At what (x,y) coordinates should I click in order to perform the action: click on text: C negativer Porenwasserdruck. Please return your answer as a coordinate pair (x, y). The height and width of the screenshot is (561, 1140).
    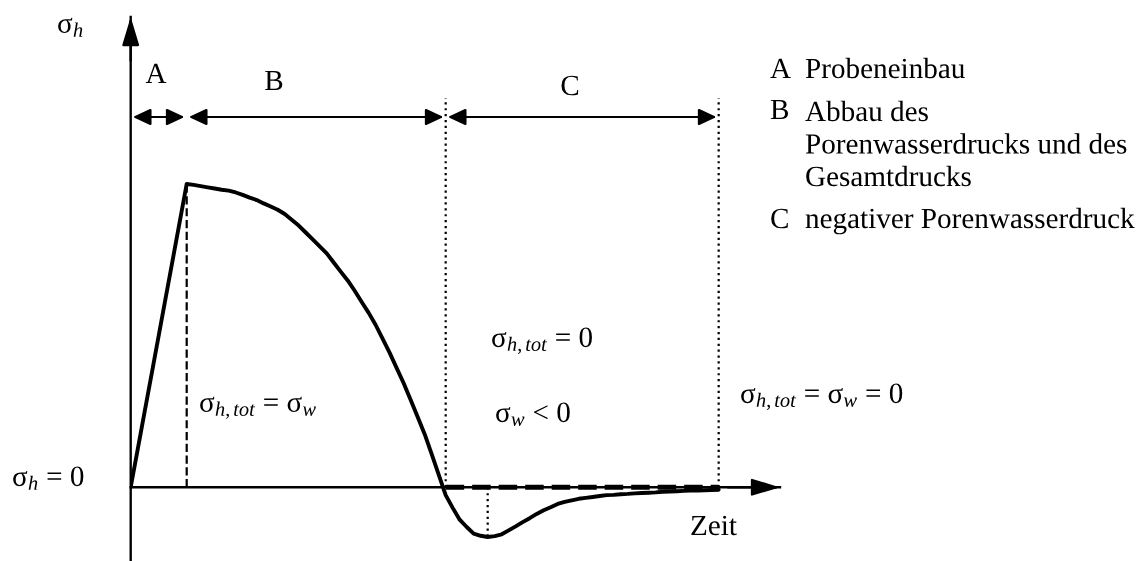
    Looking at the image, I should click on (953, 221).